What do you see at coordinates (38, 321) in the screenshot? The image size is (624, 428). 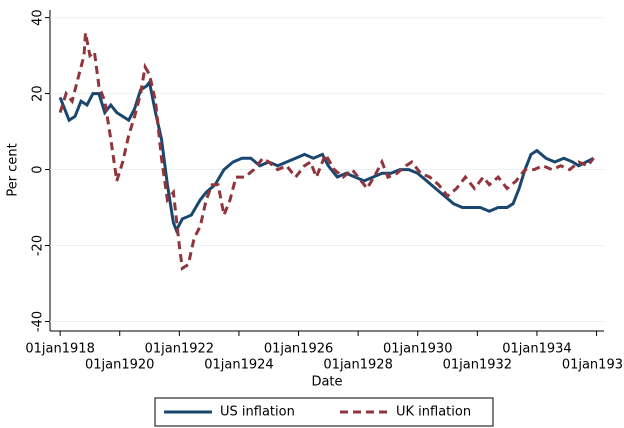 I see `y-tick-label: -40` at bounding box center [38, 321].